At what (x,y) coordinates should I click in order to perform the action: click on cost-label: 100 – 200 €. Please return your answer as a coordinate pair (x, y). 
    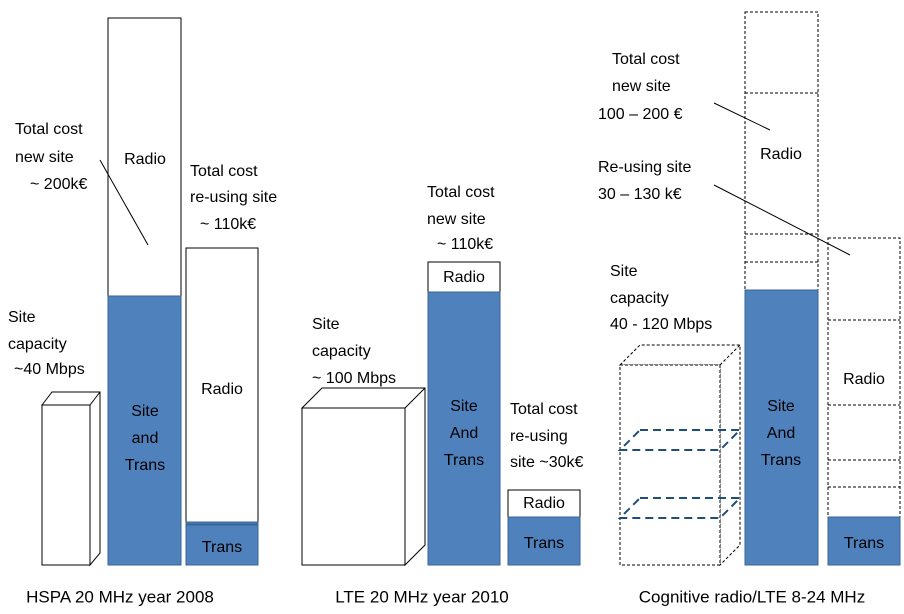
    Looking at the image, I should click on (640, 114).